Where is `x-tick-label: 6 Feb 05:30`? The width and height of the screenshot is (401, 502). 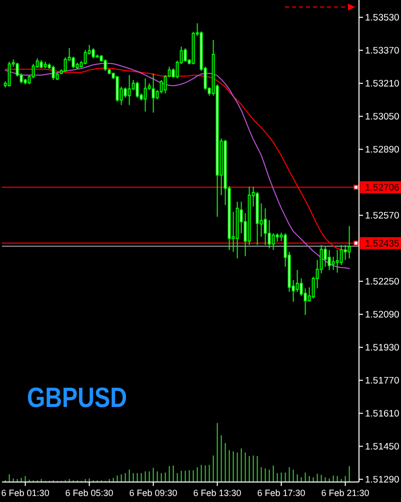
x-tick-label: 6 Feb 05:30 is located at coordinates (89, 493).